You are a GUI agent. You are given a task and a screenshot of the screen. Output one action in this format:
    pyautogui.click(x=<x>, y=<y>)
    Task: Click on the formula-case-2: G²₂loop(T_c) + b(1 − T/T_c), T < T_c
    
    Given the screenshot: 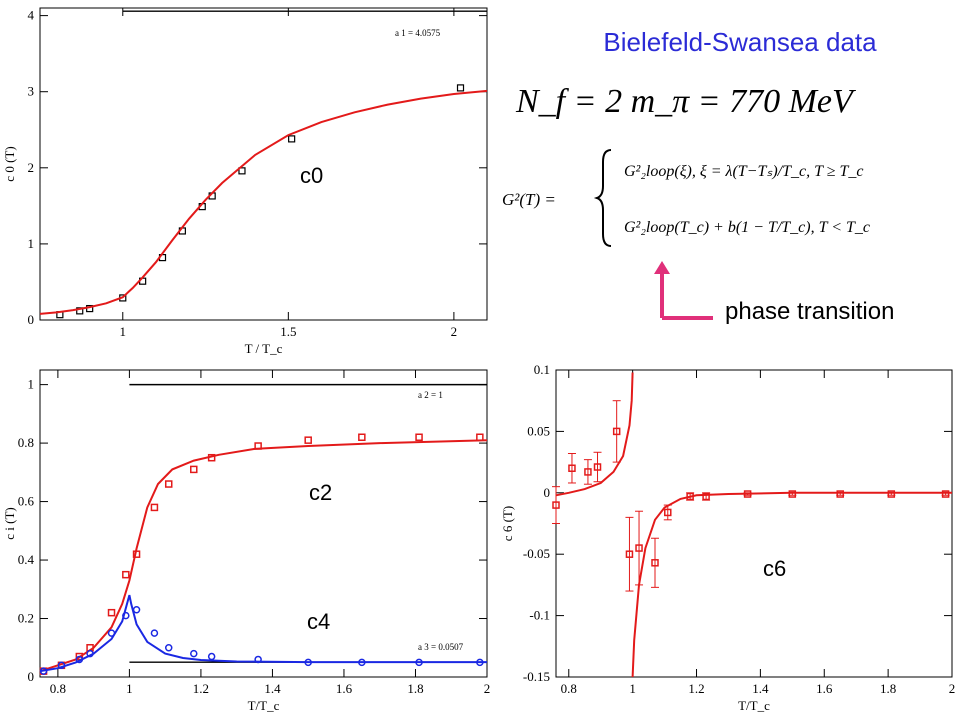 What is the action you would take?
    pyautogui.click(x=747, y=227)
    